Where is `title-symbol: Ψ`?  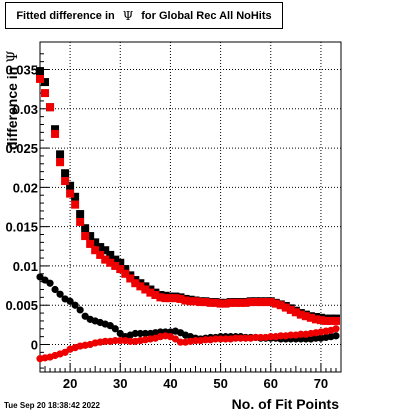
title-symbol: Ψ is located at coordinates (128, 15).